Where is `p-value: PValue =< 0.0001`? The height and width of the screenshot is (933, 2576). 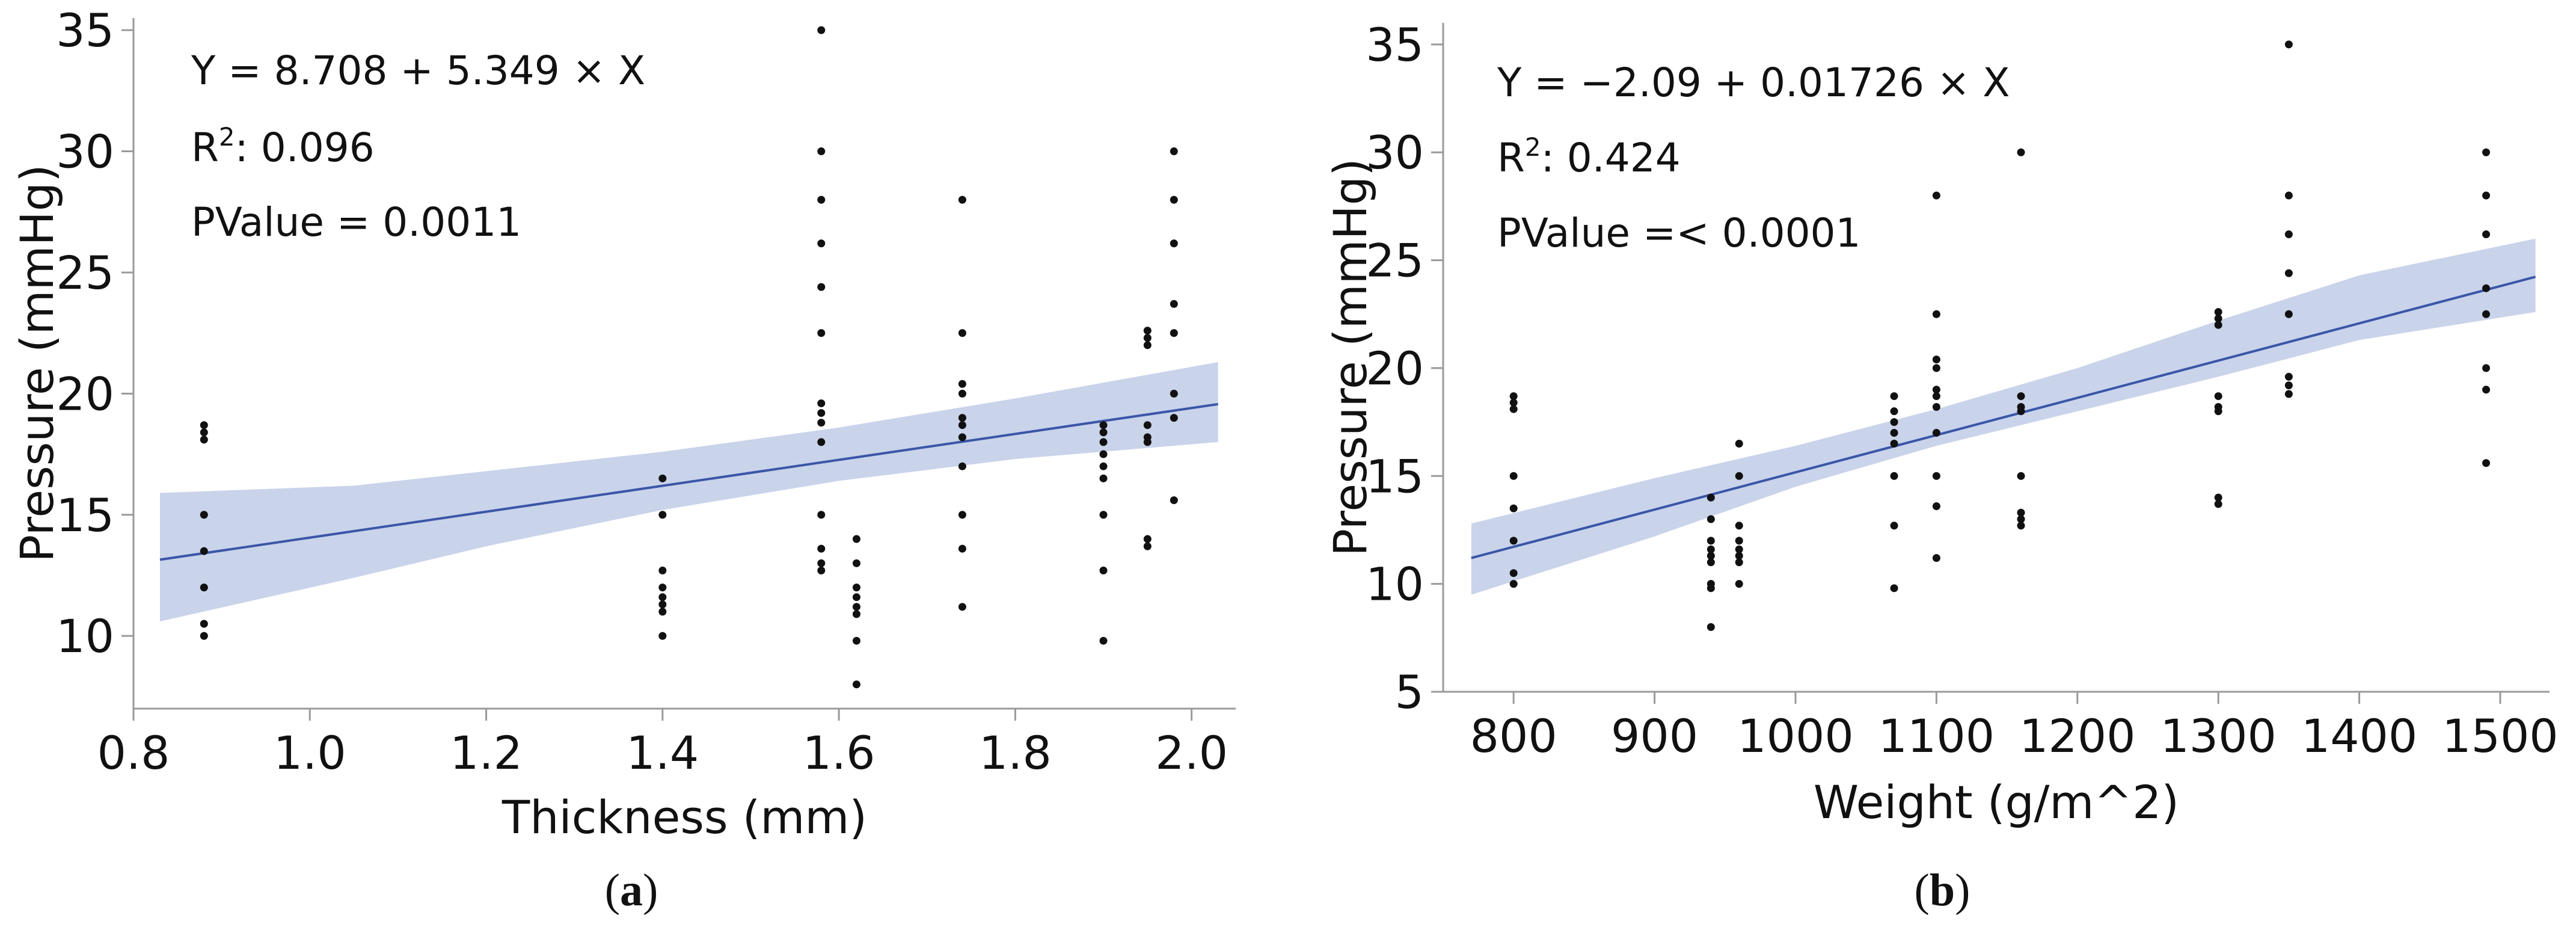
p-value: PValue =< 0.0001 is located at coordinates (1679, 233).